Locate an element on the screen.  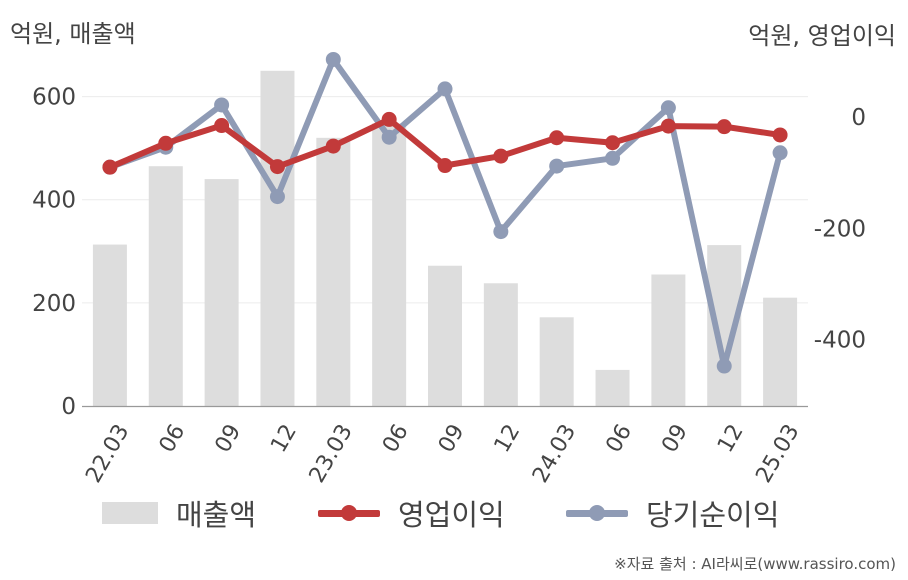
right-tick-label: -400 is located at coordinates (840, 340).